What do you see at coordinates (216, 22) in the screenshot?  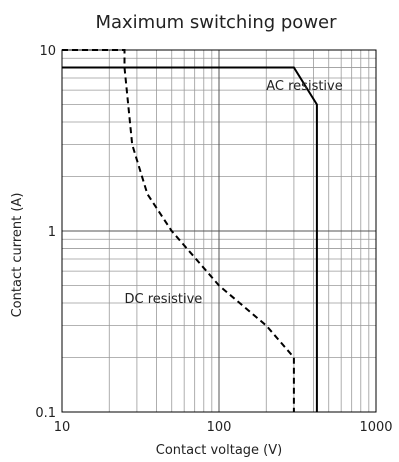 I see `chart-title: Maximum switching power` at bounding box center [216, 22].